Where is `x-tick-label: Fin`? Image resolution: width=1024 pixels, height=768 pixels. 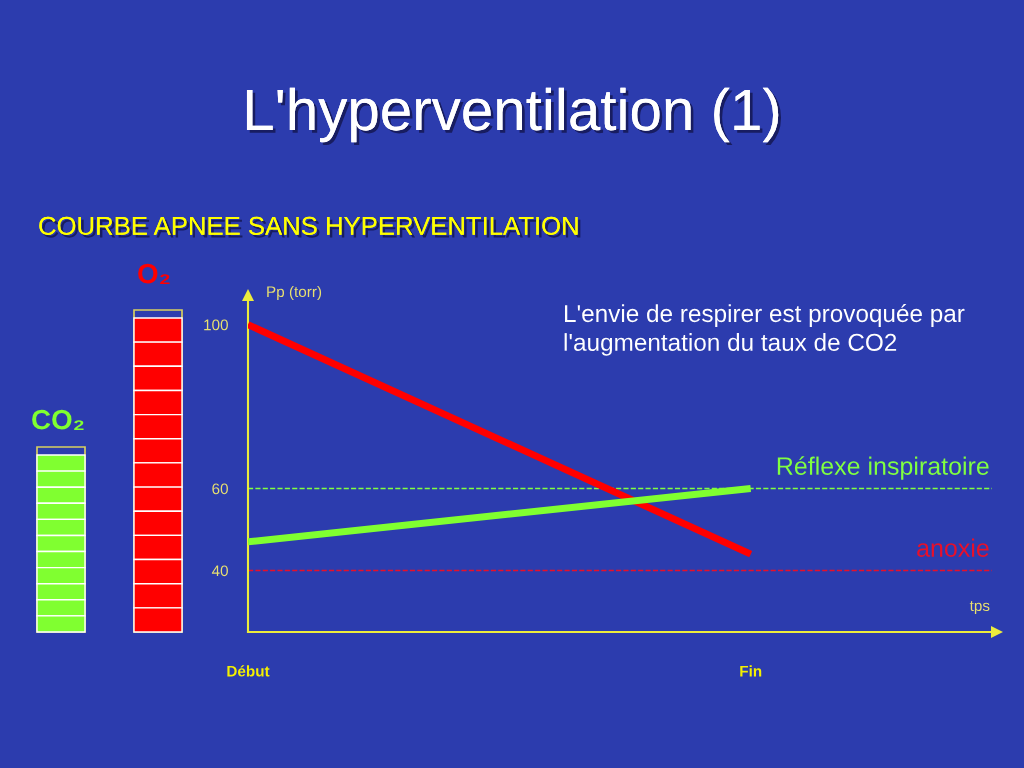 x-tick-label: Fin is located at coordinates (751, 671).